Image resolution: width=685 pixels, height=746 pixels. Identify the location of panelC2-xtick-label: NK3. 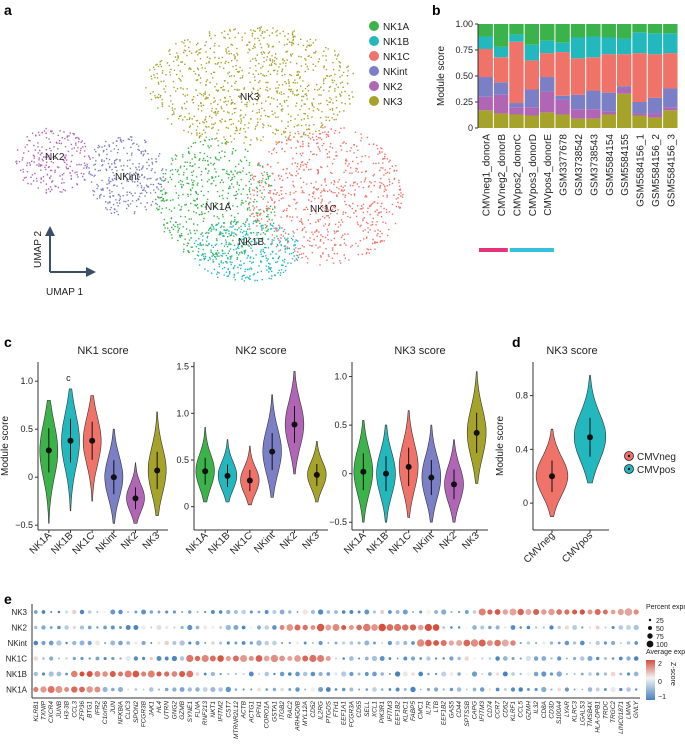
(311, 541).